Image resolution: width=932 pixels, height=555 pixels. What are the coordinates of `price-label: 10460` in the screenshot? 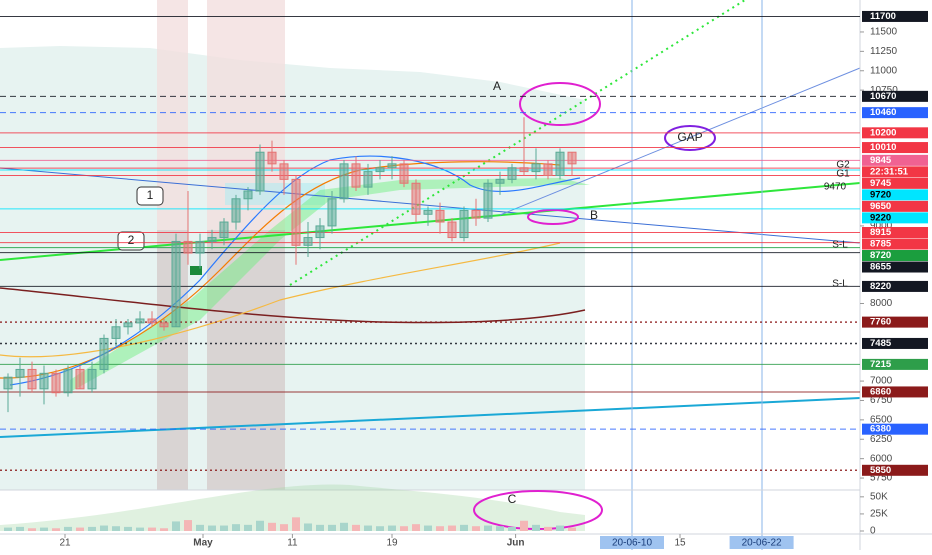 It's located at (883, 112).